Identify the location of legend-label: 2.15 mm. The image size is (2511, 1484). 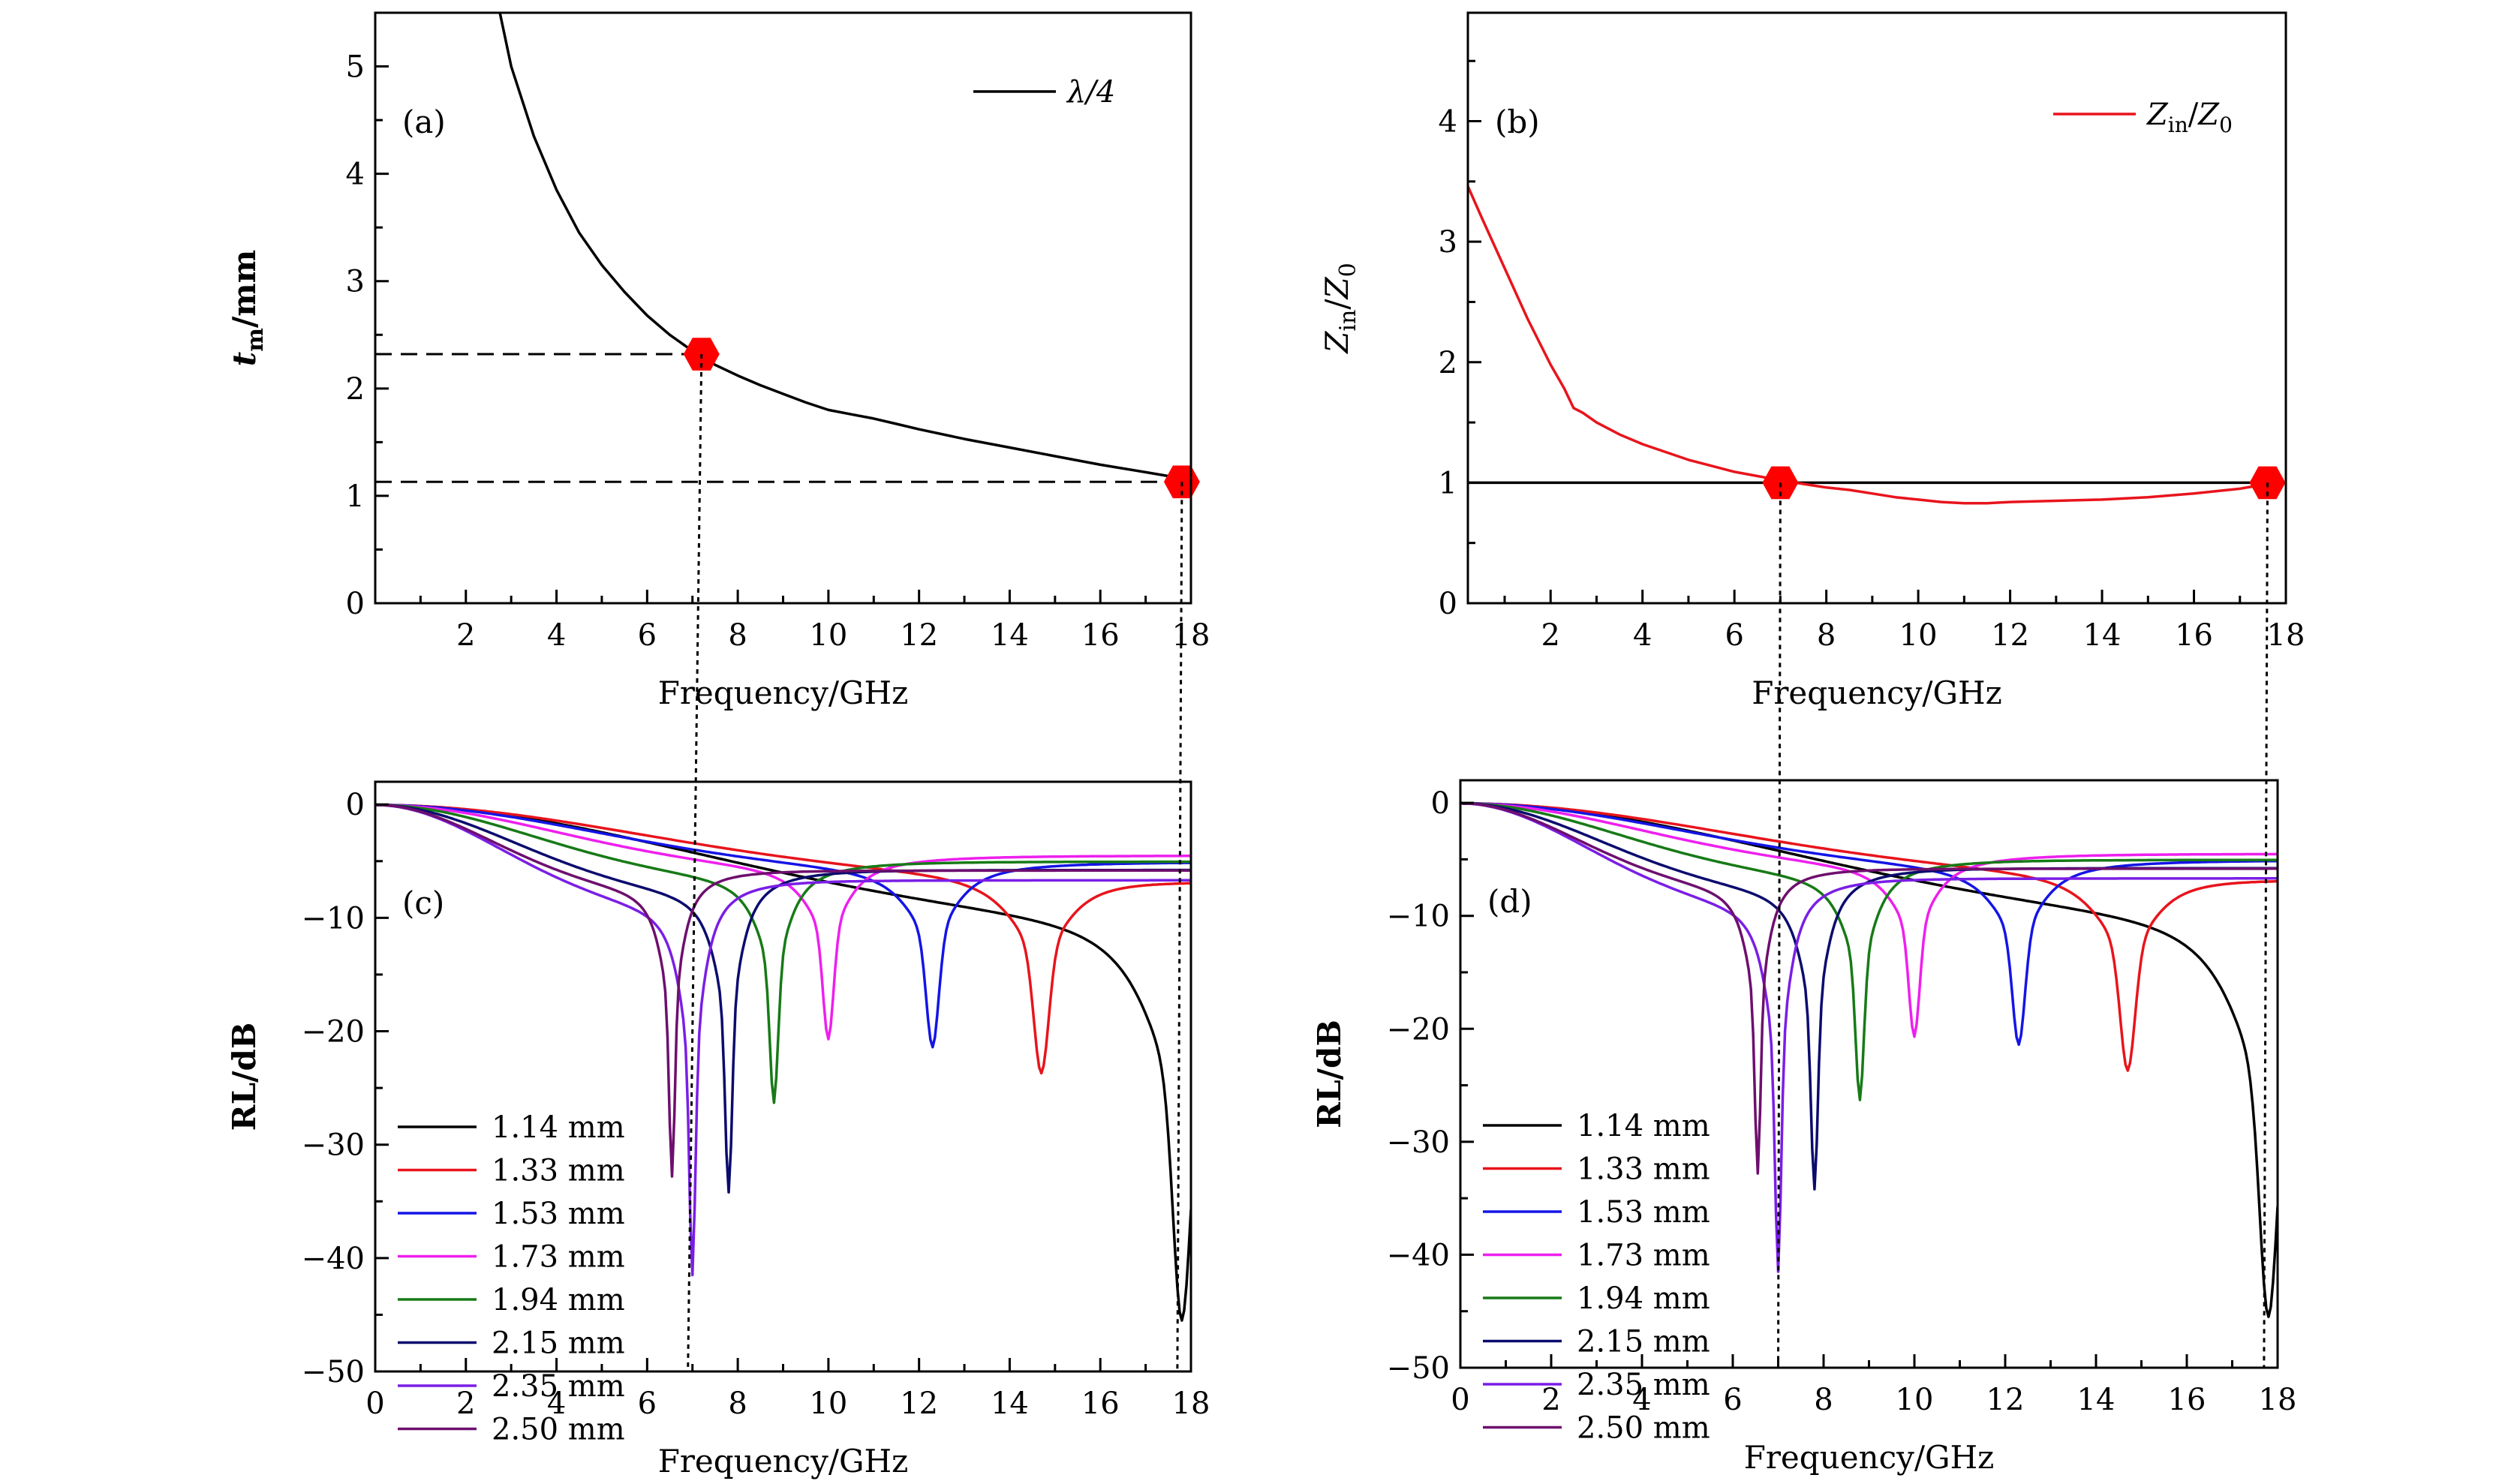
(558, 1343).